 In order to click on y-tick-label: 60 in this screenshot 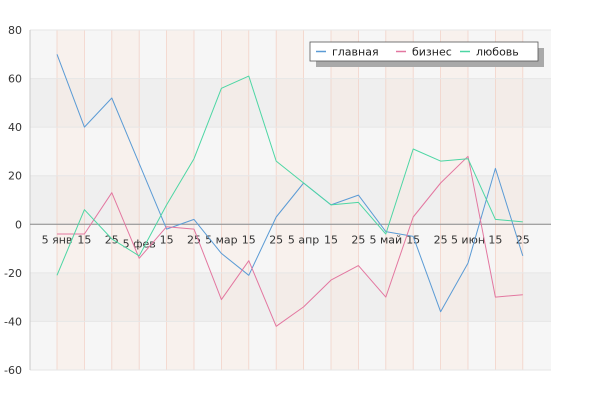, I will do `click(15, 79)`.